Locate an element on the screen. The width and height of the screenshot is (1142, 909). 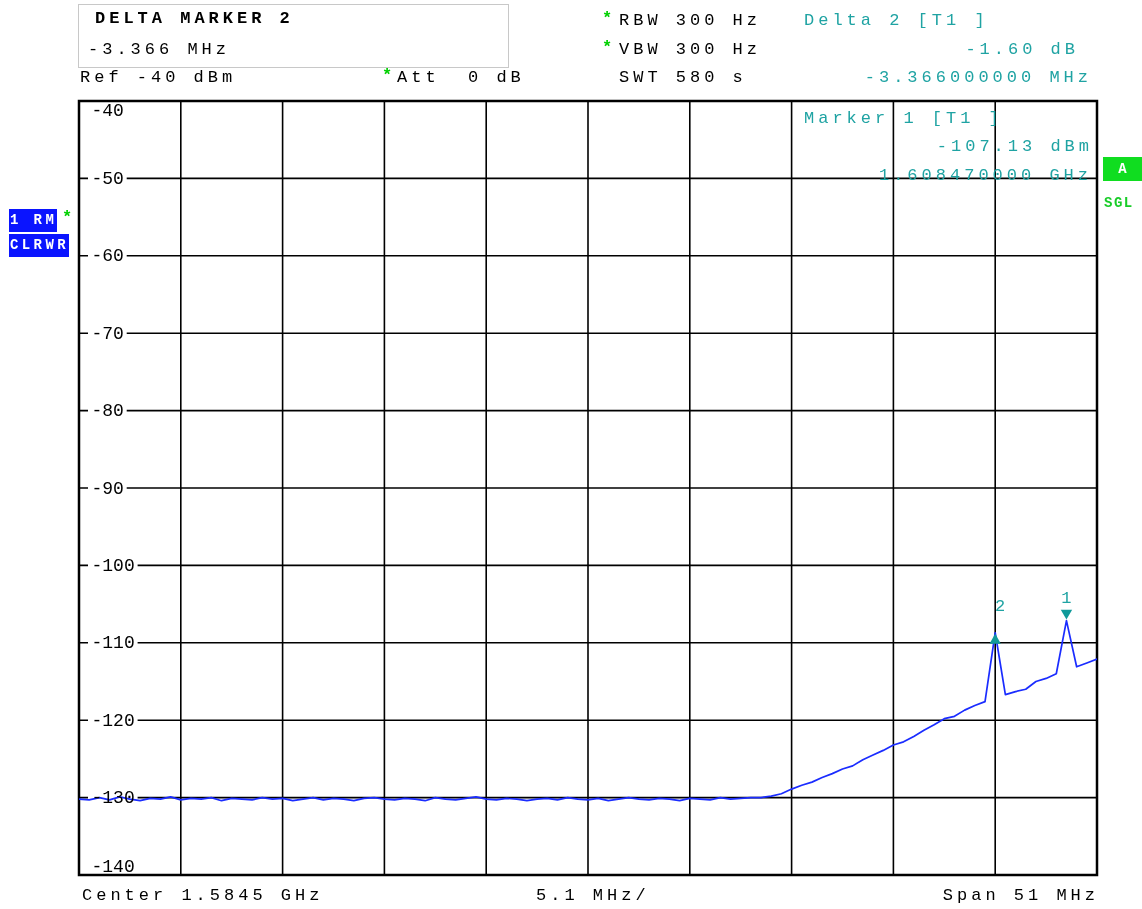
text: VBW 300 Hz is located at coordinates (690, 50).